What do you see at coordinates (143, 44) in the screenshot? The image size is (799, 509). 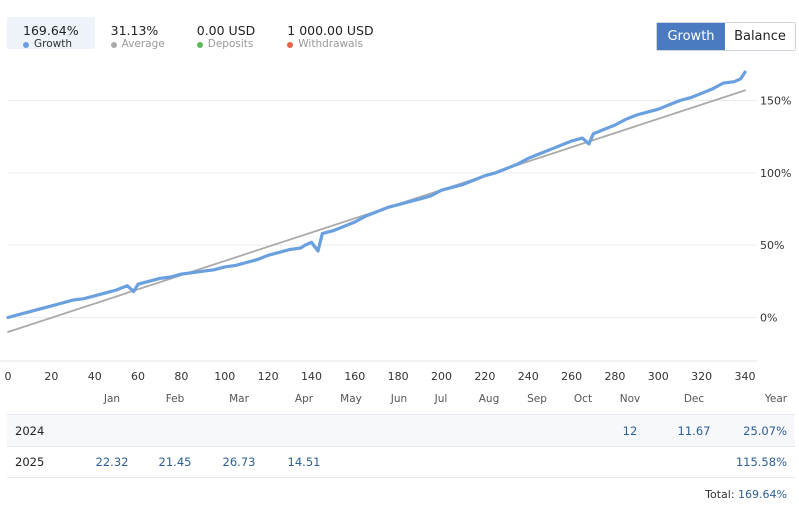 I see `stat-average-label: Average` at bounding box center [143, 44].